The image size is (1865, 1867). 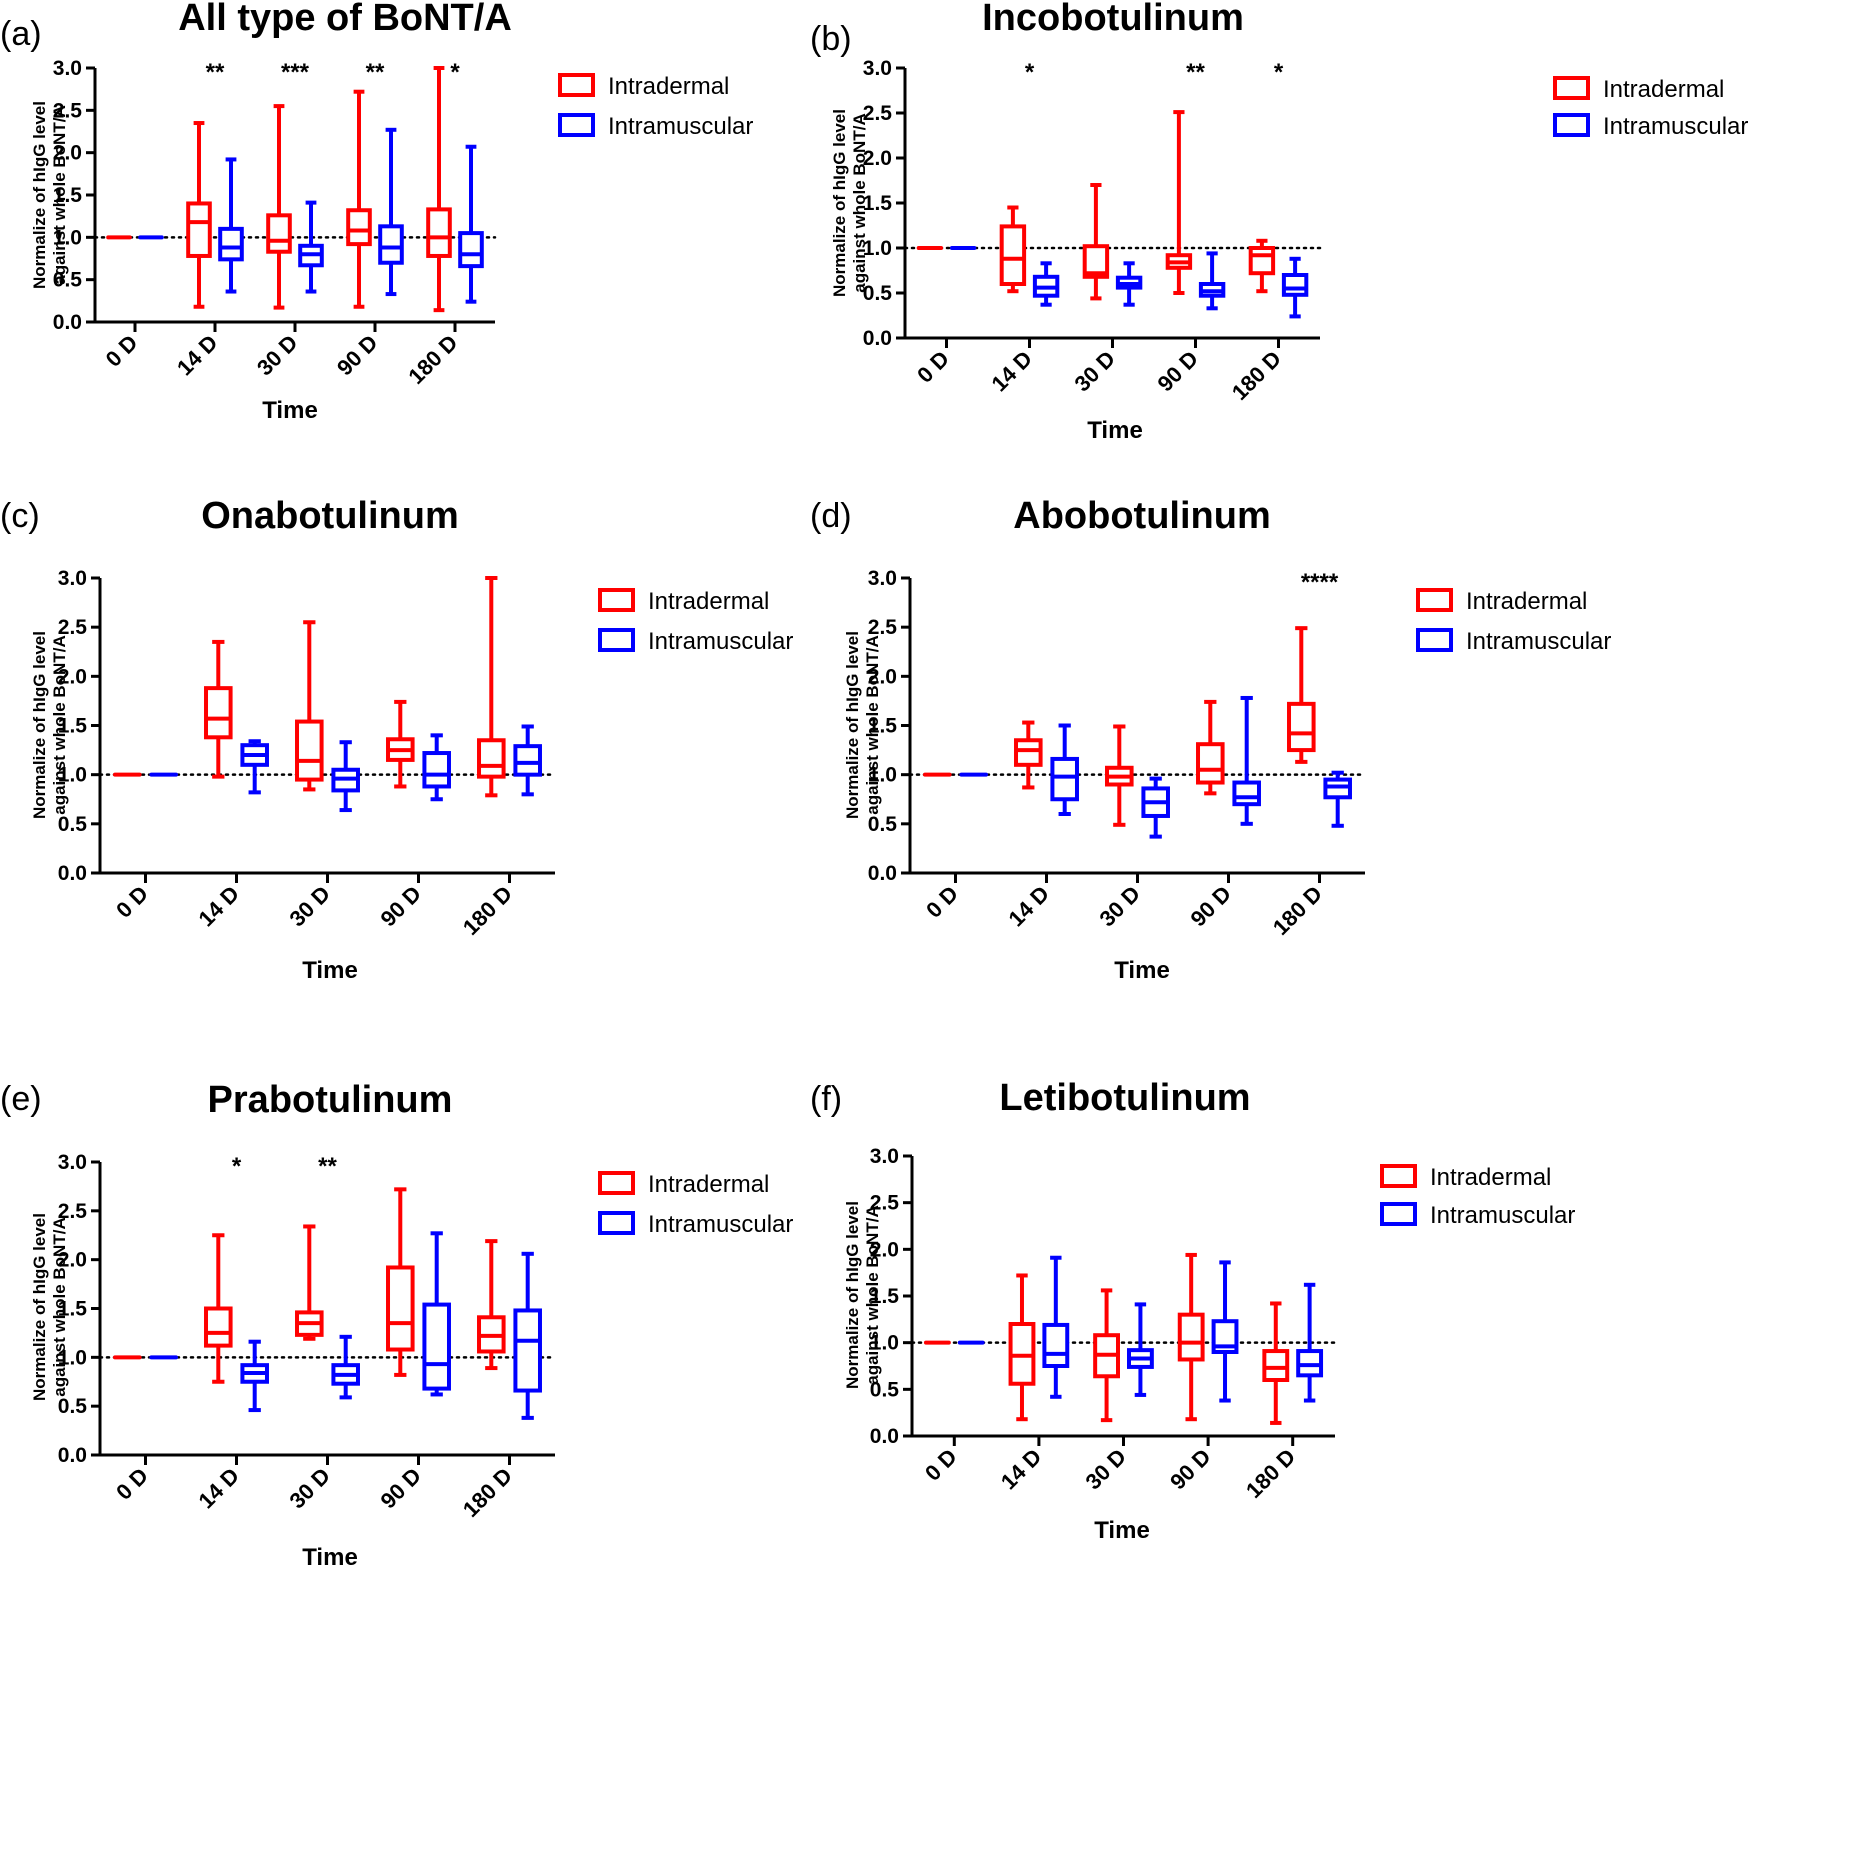 I want to click on y-tick-label: 0.5, so click(x=73, y=1406).